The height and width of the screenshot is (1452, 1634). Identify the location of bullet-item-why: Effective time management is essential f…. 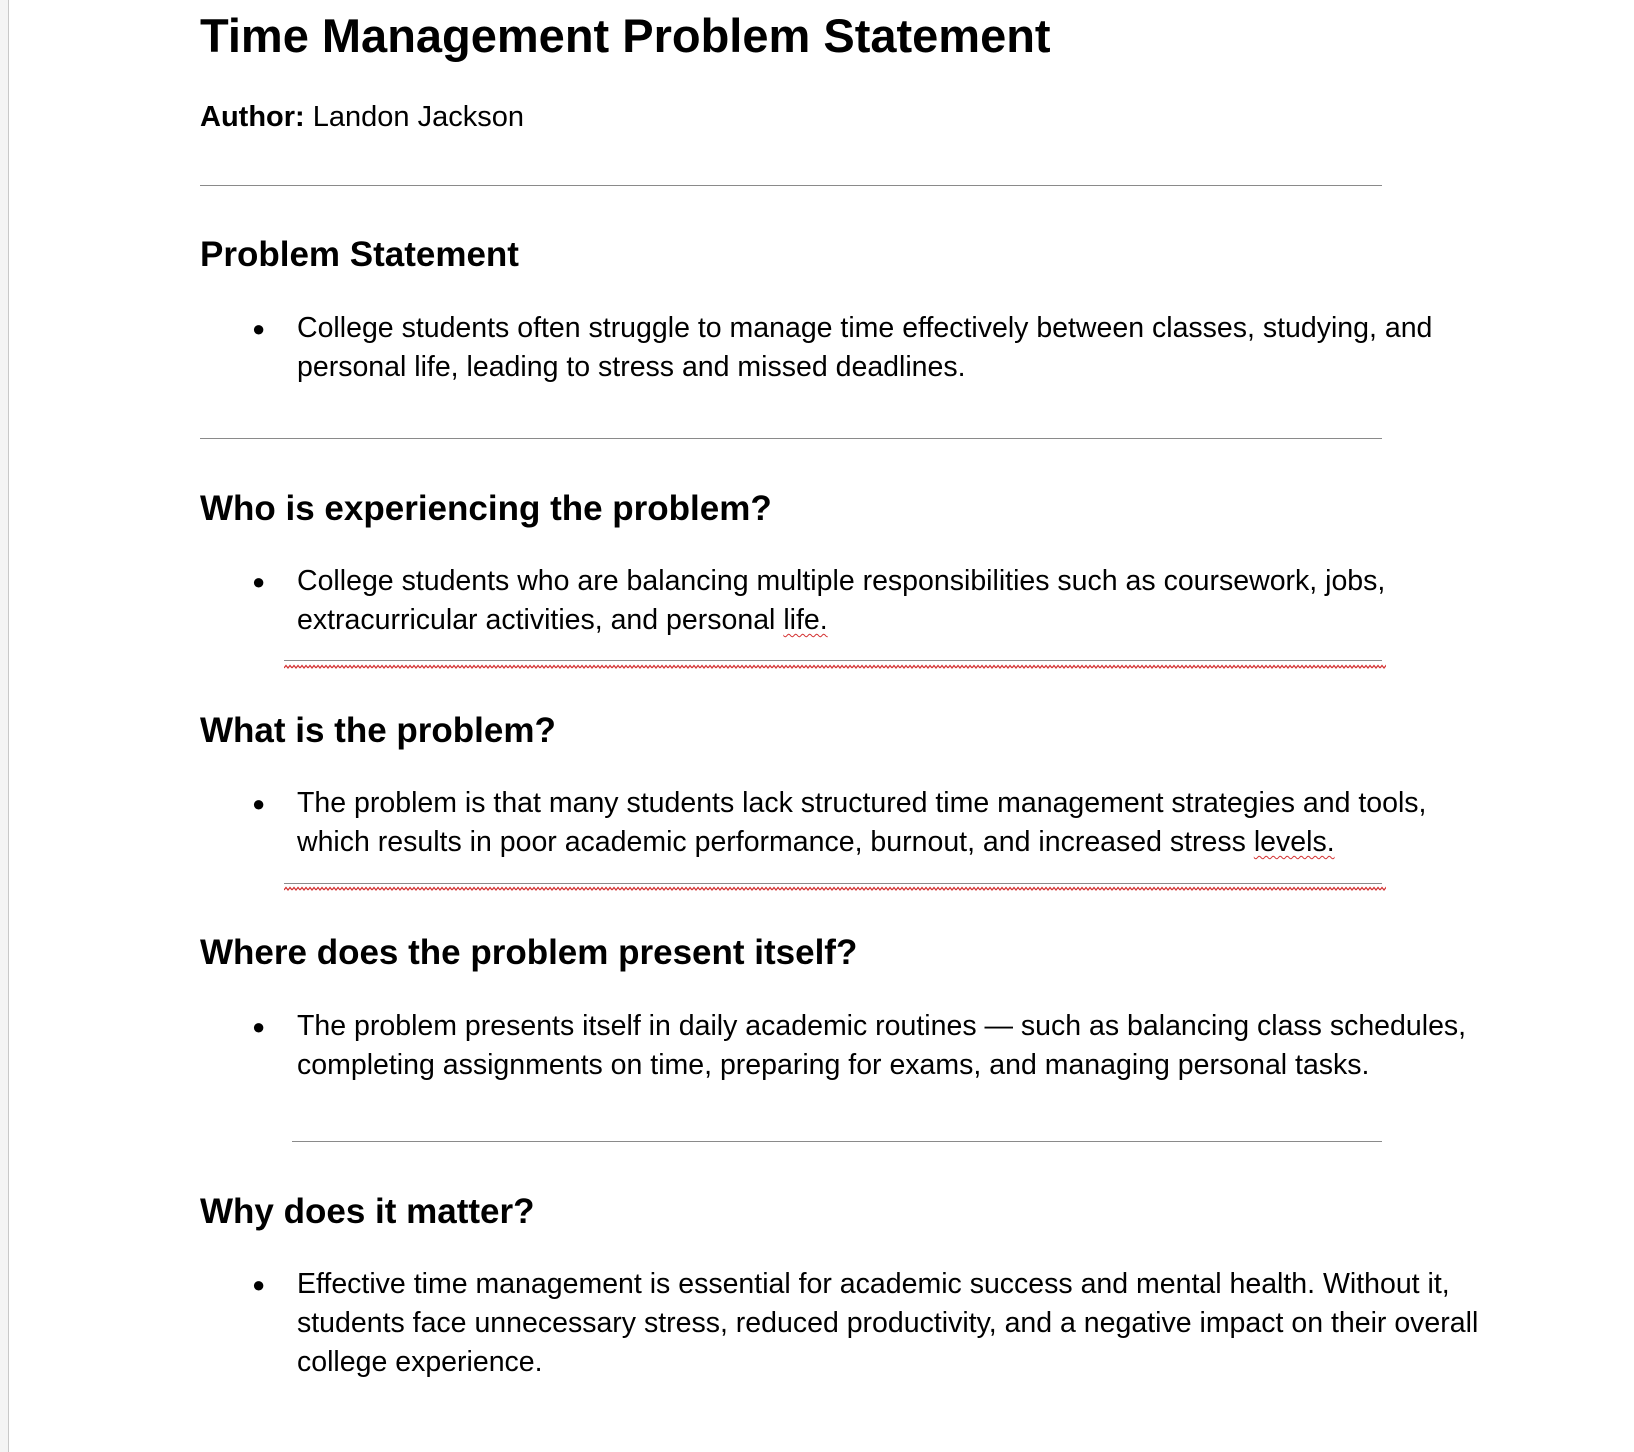
(888, 1323).